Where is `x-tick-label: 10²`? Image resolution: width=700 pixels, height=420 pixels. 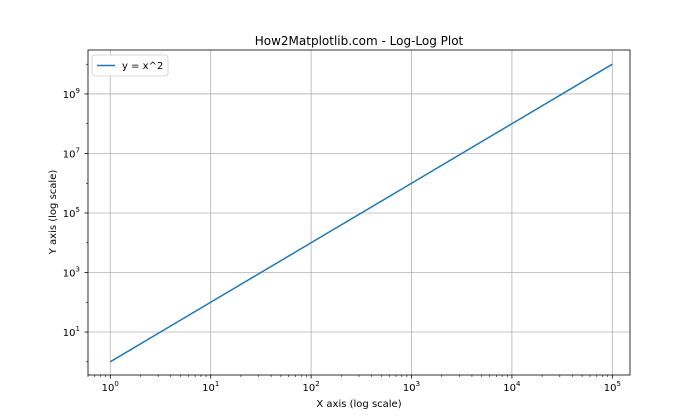 x-tick-label: 10² is located at coordinates (310, 387).